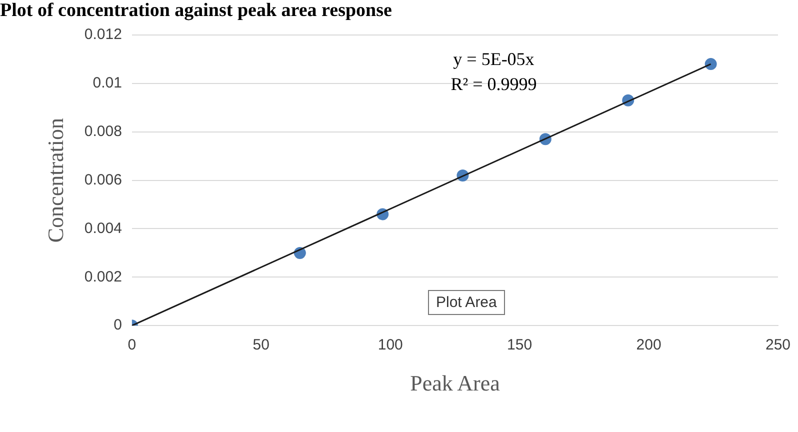  Describe the element at coordinates (493, 59) in the screenshot. I see `annotation: y = 5E-05x` at that location.